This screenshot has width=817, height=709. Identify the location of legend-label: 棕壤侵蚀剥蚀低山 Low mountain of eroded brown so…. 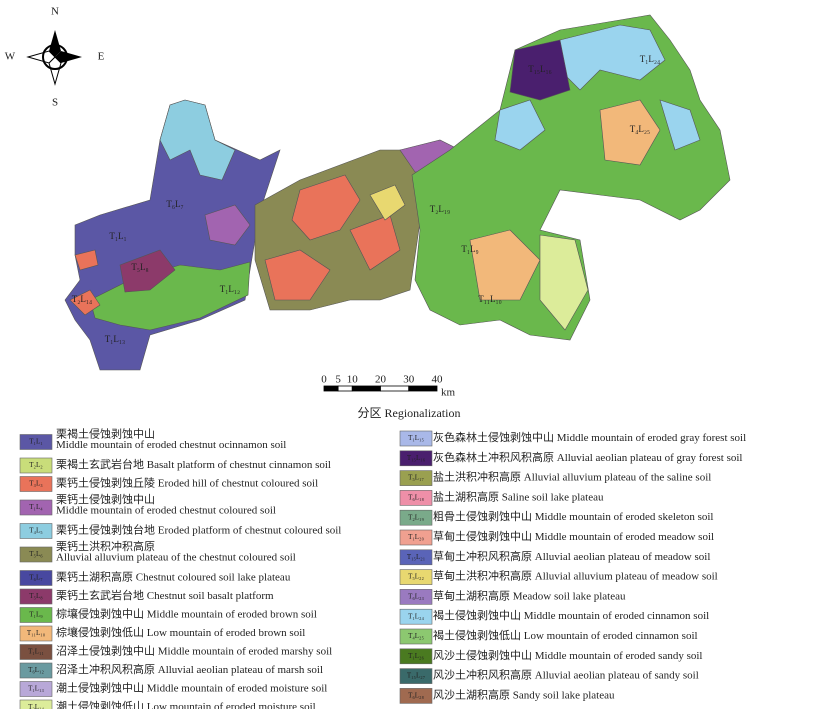
(180, 632).